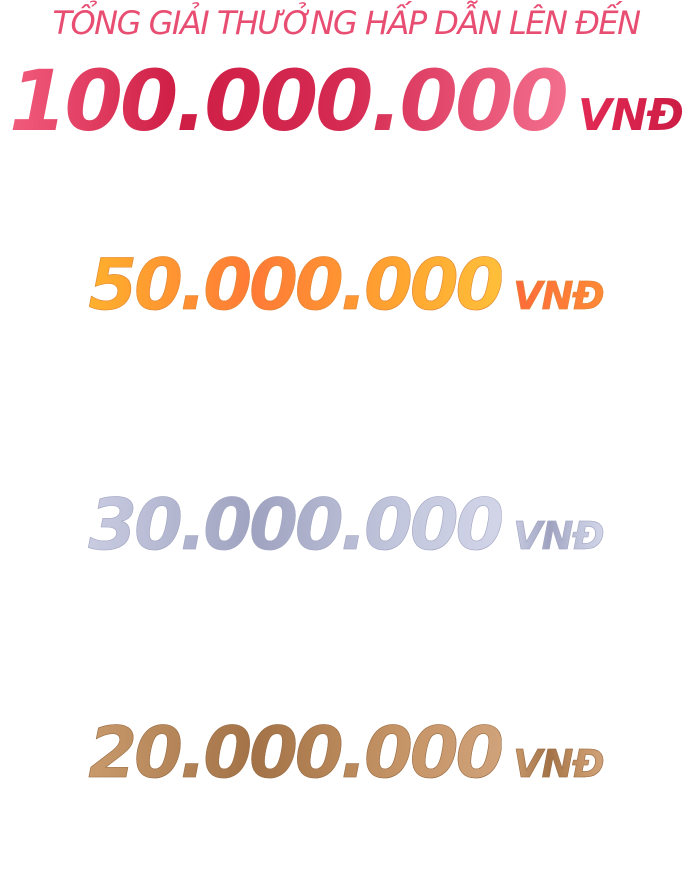 This screenshot has width=692, height=890. I want to click on prize-tier-2-amount: 30.000.000, so click(296, 525).